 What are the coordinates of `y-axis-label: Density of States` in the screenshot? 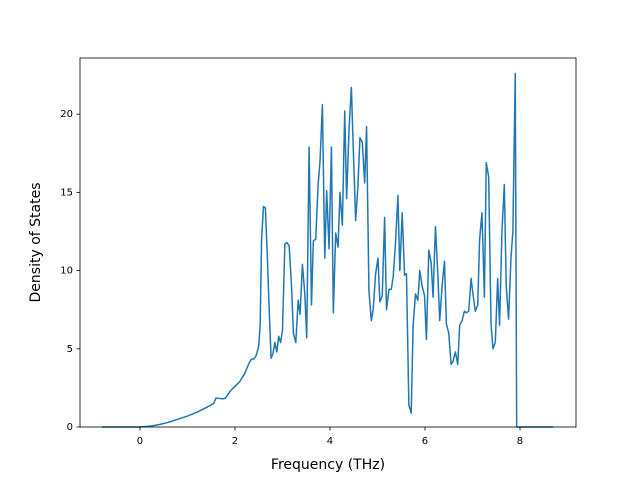 It's located at (36, 243).